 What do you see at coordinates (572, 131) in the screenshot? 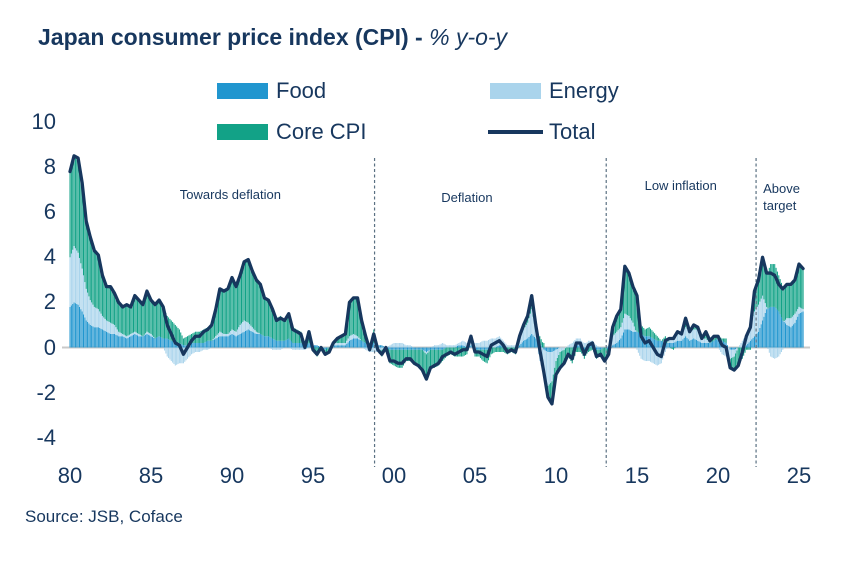
I see `legend-label-total: Total` at bounding box center [572, 131].